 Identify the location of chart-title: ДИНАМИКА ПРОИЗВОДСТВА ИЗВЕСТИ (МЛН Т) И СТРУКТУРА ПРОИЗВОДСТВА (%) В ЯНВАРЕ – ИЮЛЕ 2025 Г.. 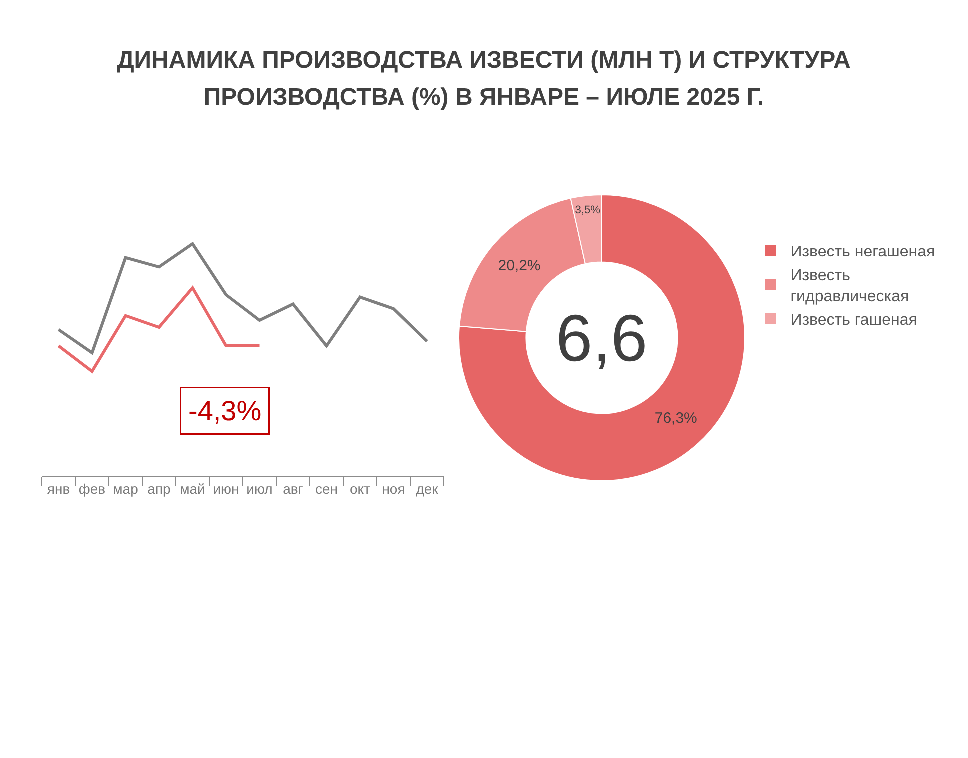
(484, 79).